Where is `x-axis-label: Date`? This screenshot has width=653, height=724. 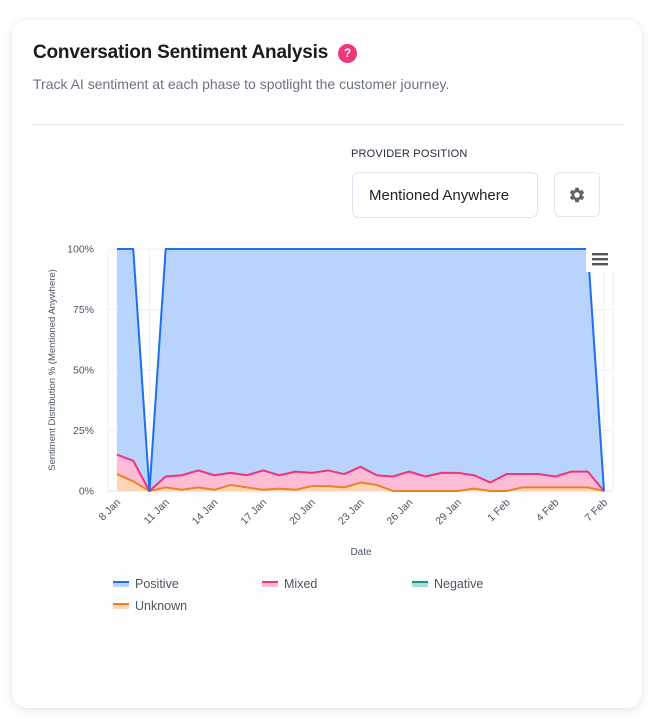 x-axis-label: Date is located at coordinates (361, 552).